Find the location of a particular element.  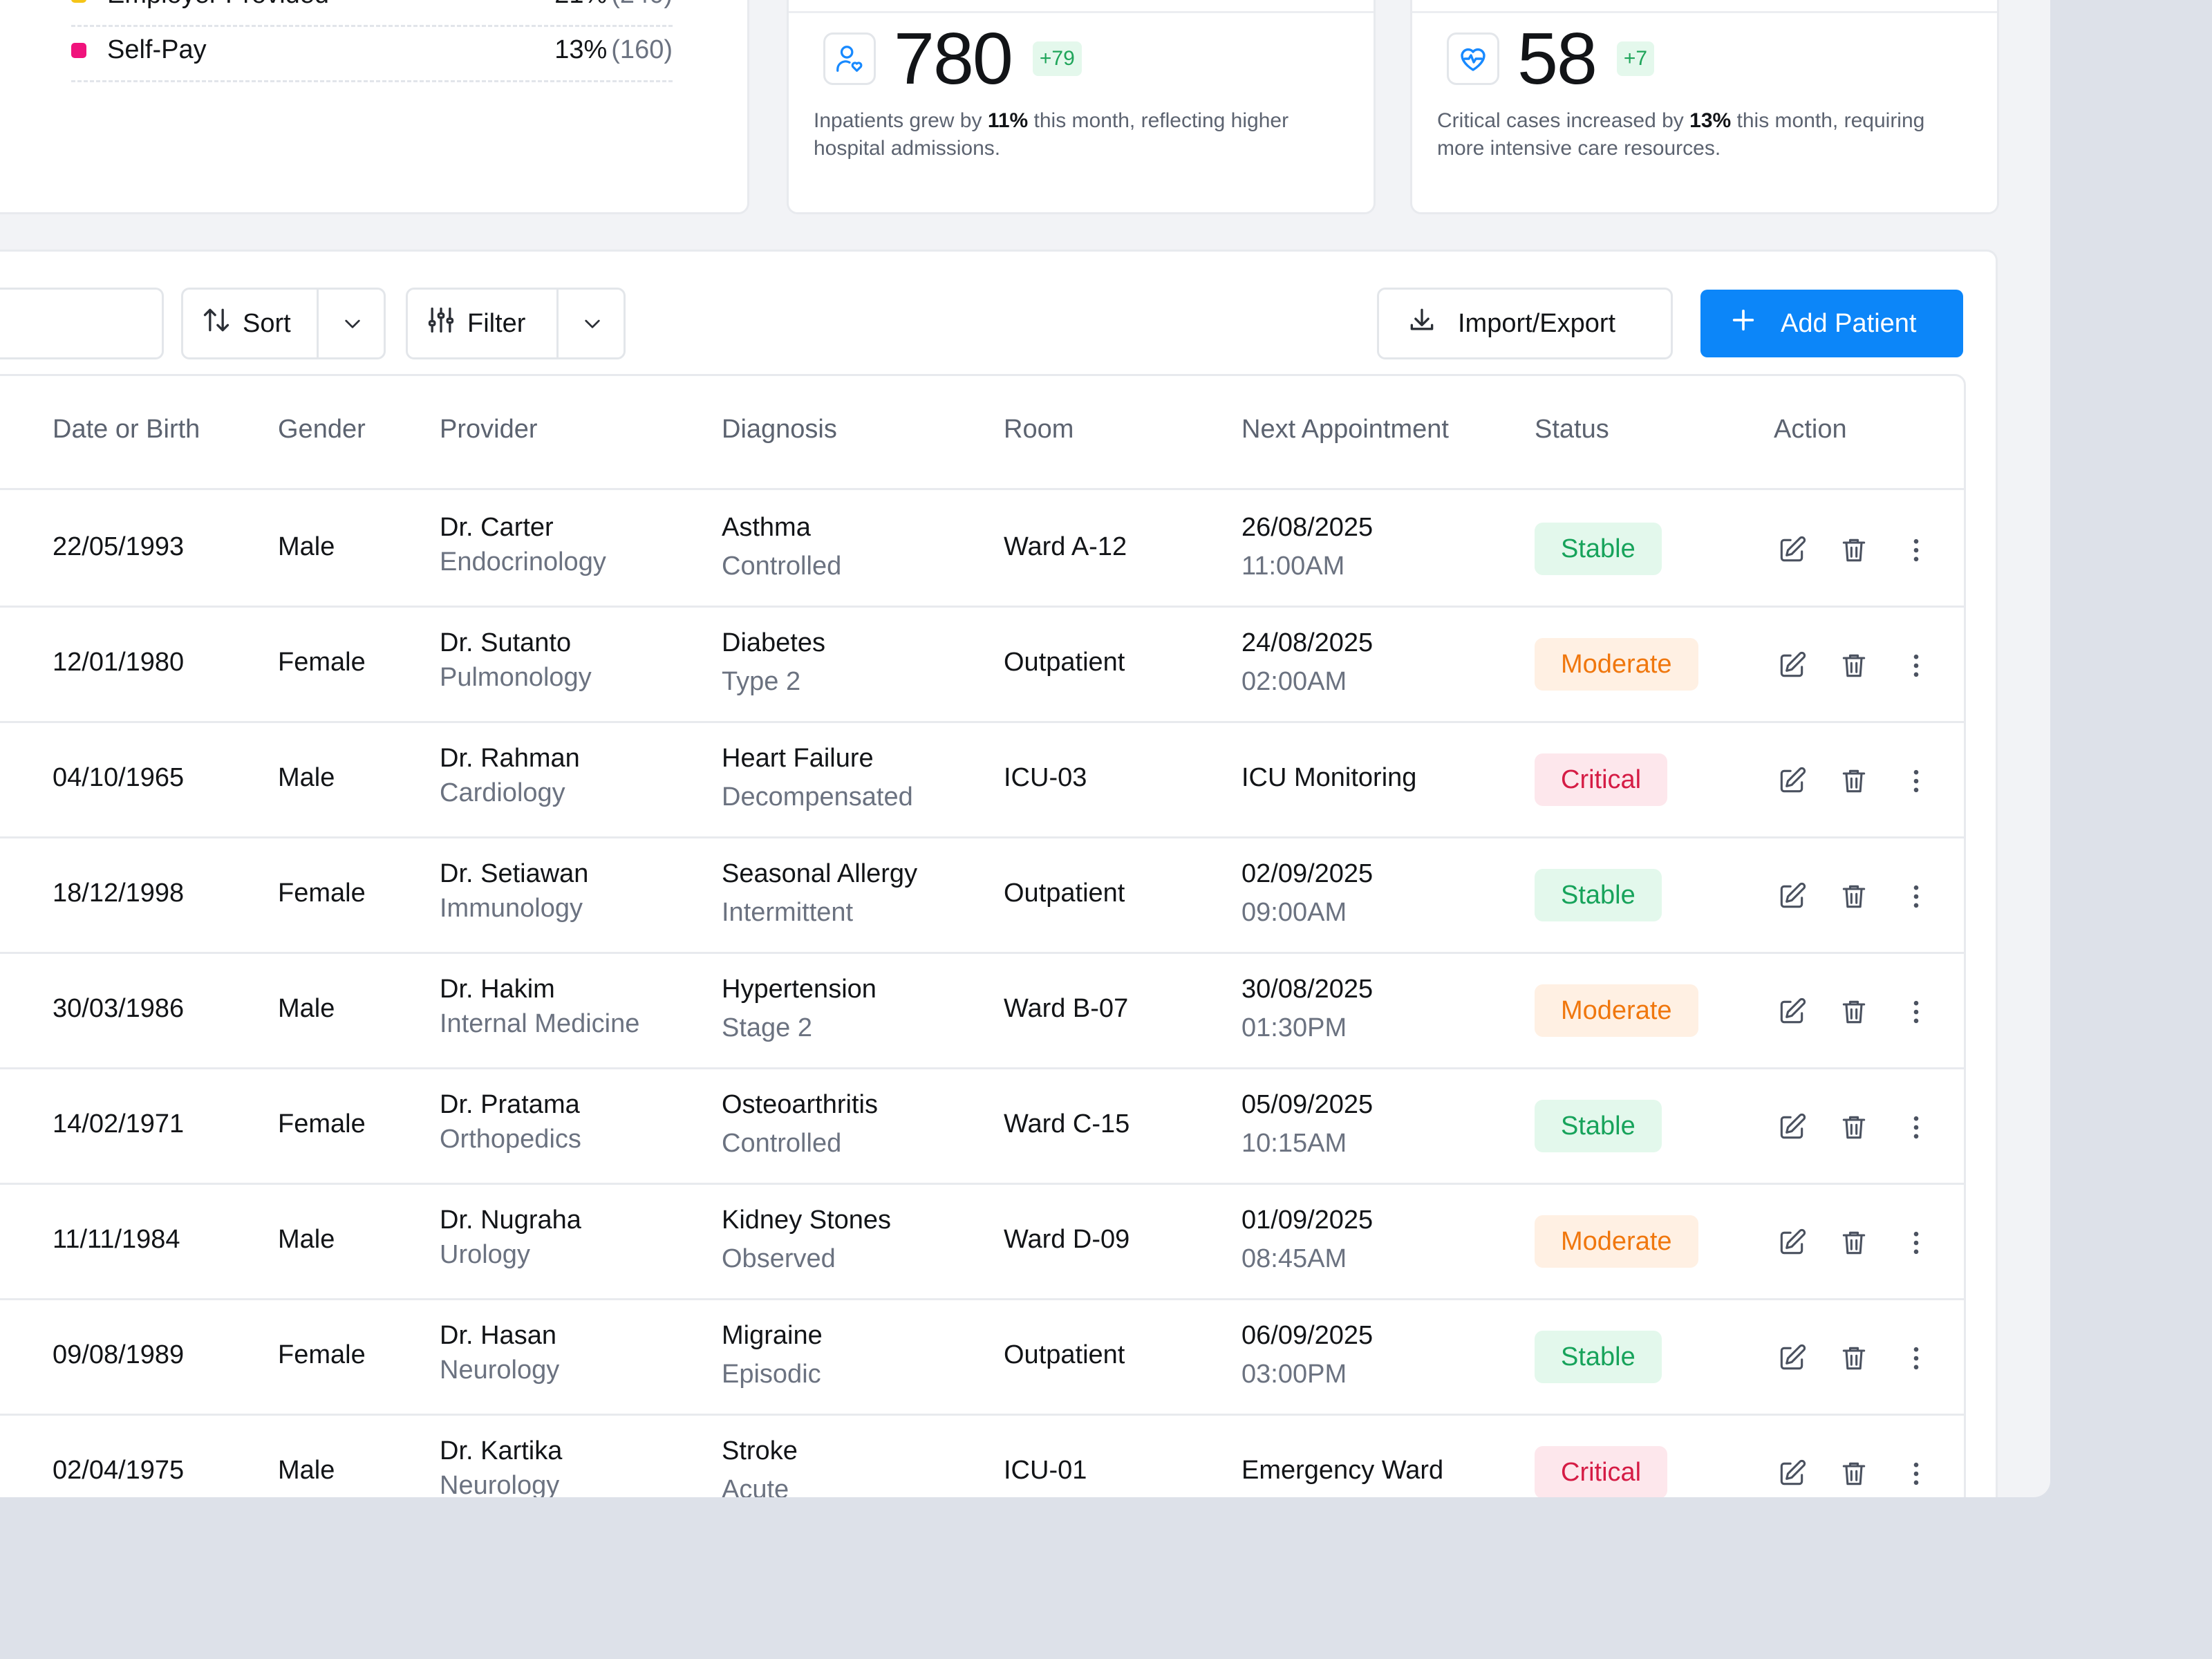

room-cell: ICU-01 is located at coordinates (1045, 1470).